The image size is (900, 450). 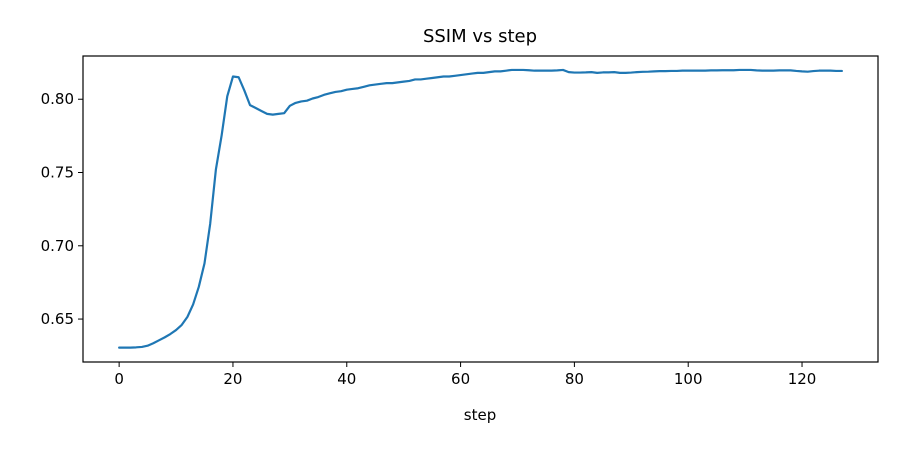 I want to click on y-axis: 0.65 0.70 0.75 0.80, so click(x=62, y=209).